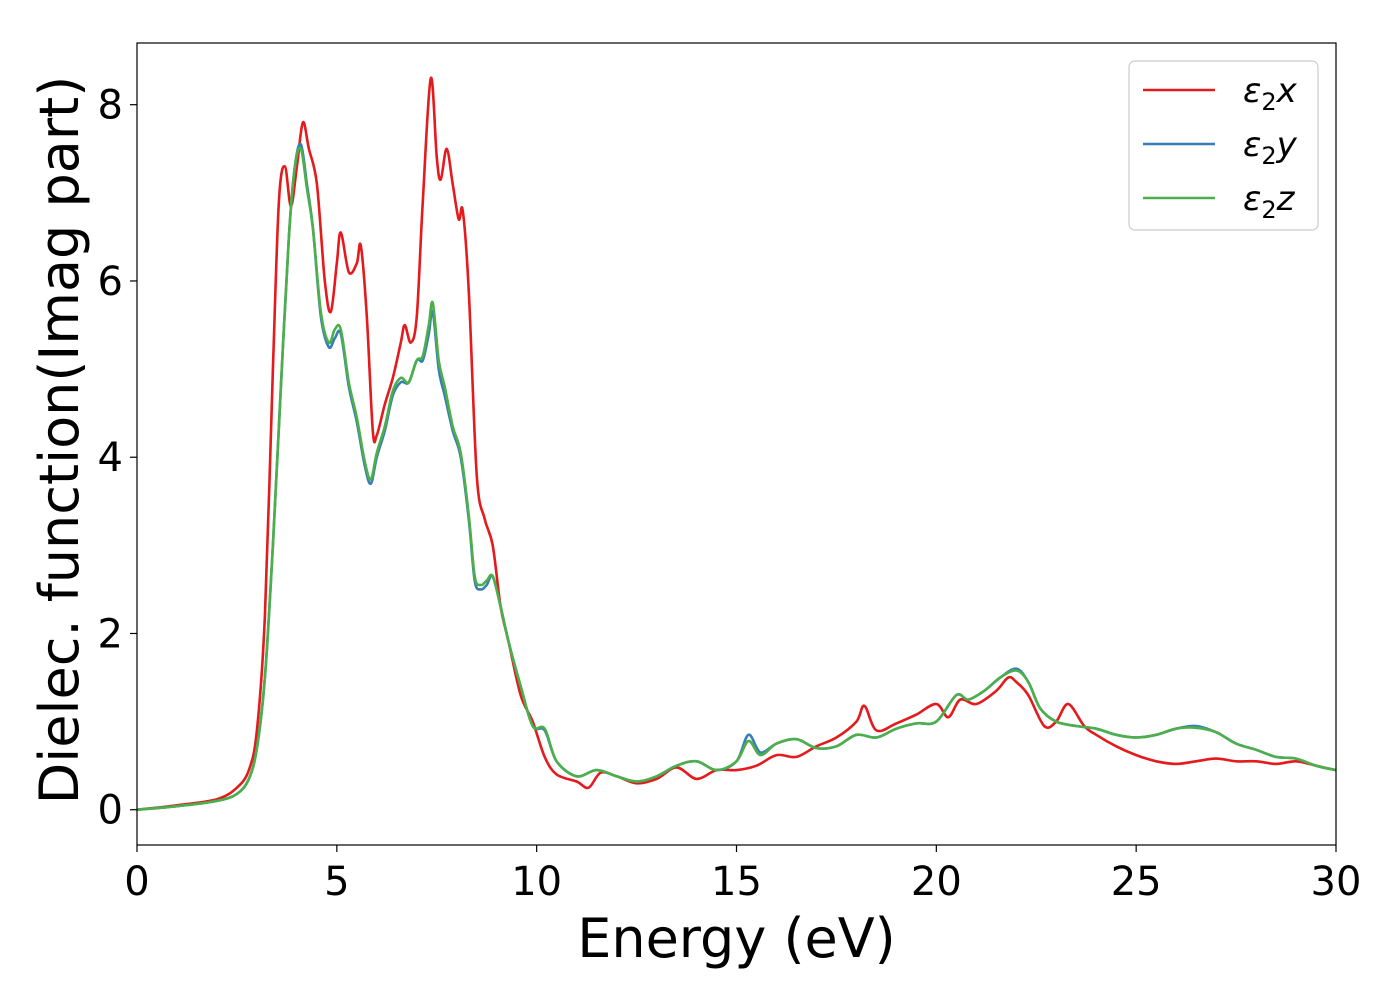 This screenshot has height=1000, width=1400. I want to click on legend-component: y, so click(1287, 145).